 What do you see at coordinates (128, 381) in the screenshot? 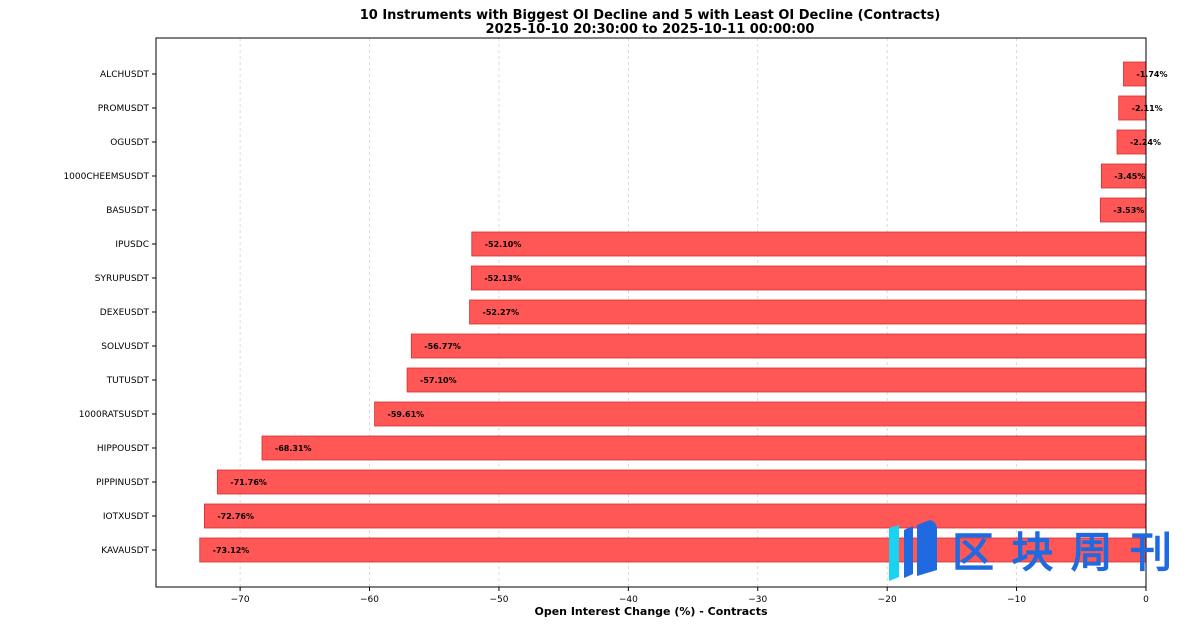
I see `y-tick-label: TUTUSDT` at bounding box center [128, 381].